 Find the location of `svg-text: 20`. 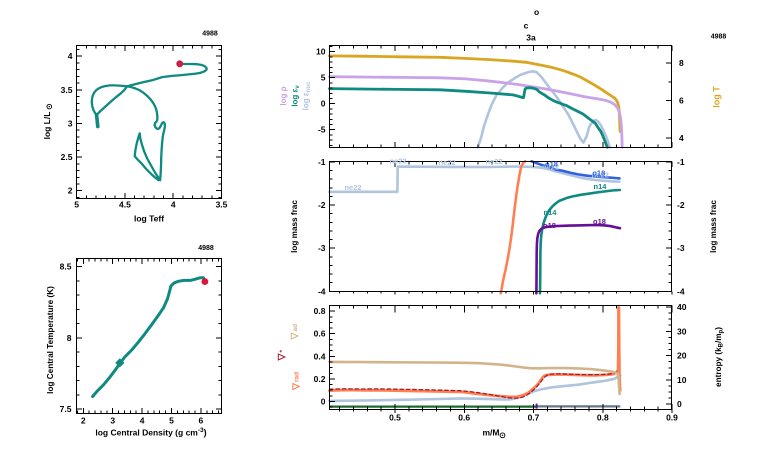

svg-text: 20 is located at coordinates (682, 356).